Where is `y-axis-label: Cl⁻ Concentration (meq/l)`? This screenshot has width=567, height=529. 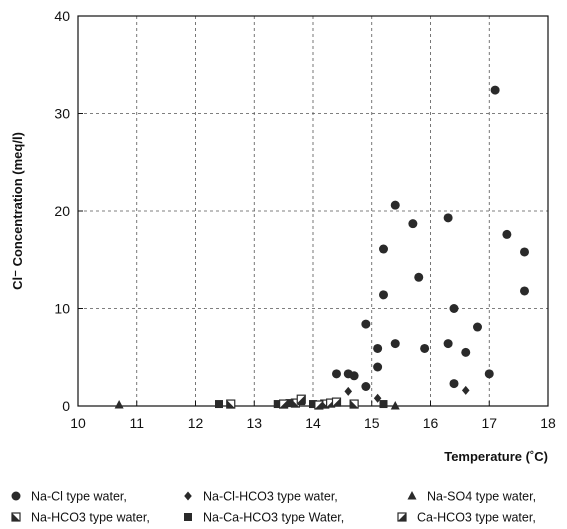
y-axis-label: Cl⁻ Concentration (meq/l) is located at coordinates (17, 211).